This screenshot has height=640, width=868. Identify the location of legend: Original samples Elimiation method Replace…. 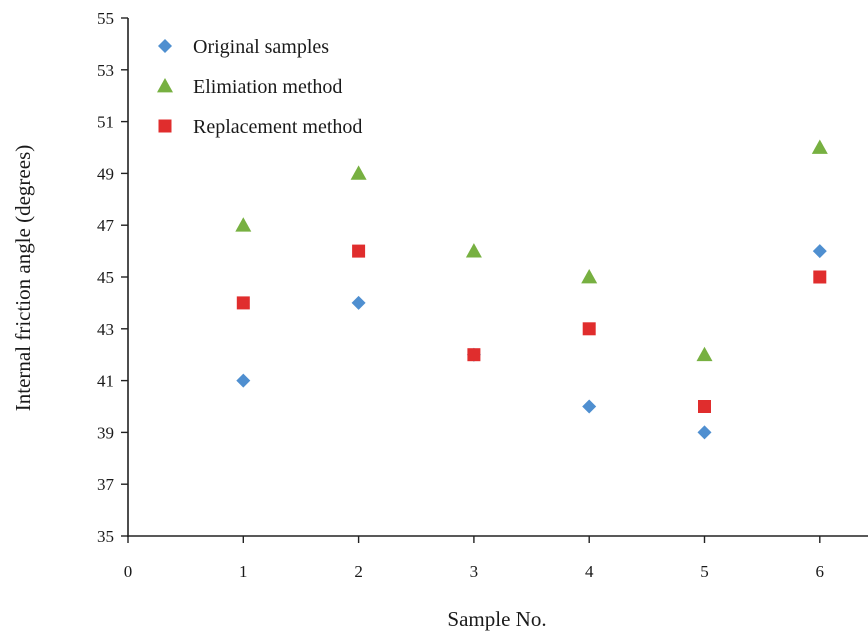
(259, 87).